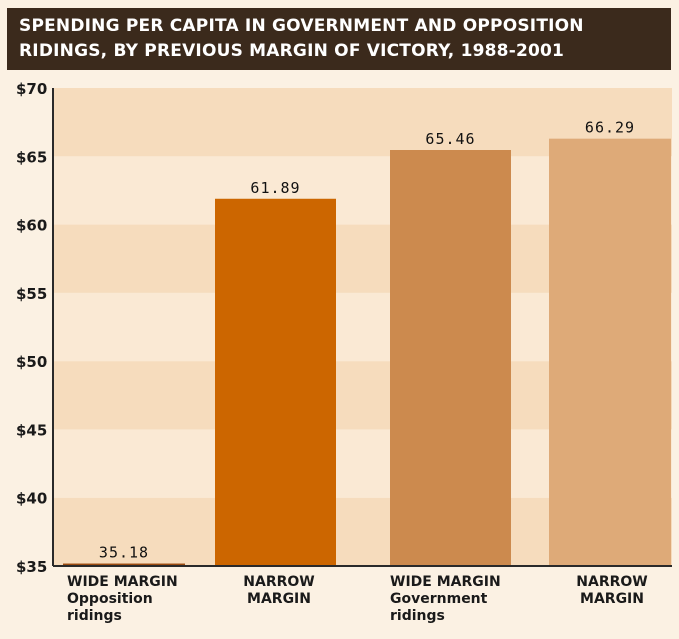  I want to click on x-tick-label: WIDE MARGIN Opposition ridings, so click(122, 599).